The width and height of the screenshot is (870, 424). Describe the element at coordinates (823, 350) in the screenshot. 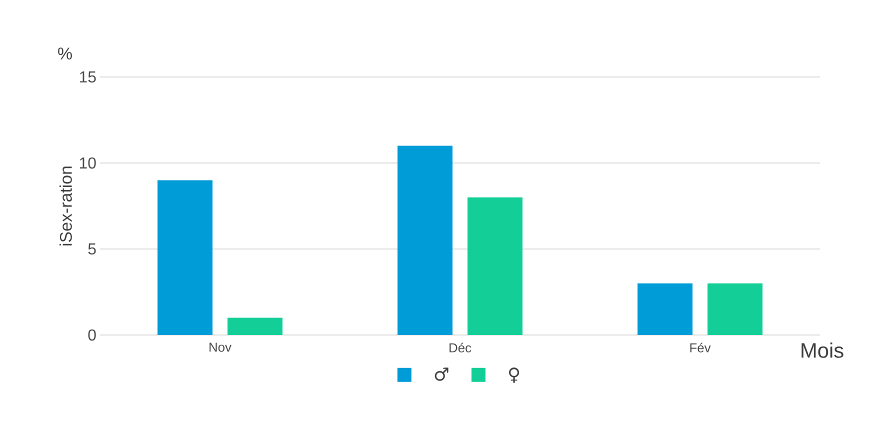

I see `x-axis-title: Mois` at that location.